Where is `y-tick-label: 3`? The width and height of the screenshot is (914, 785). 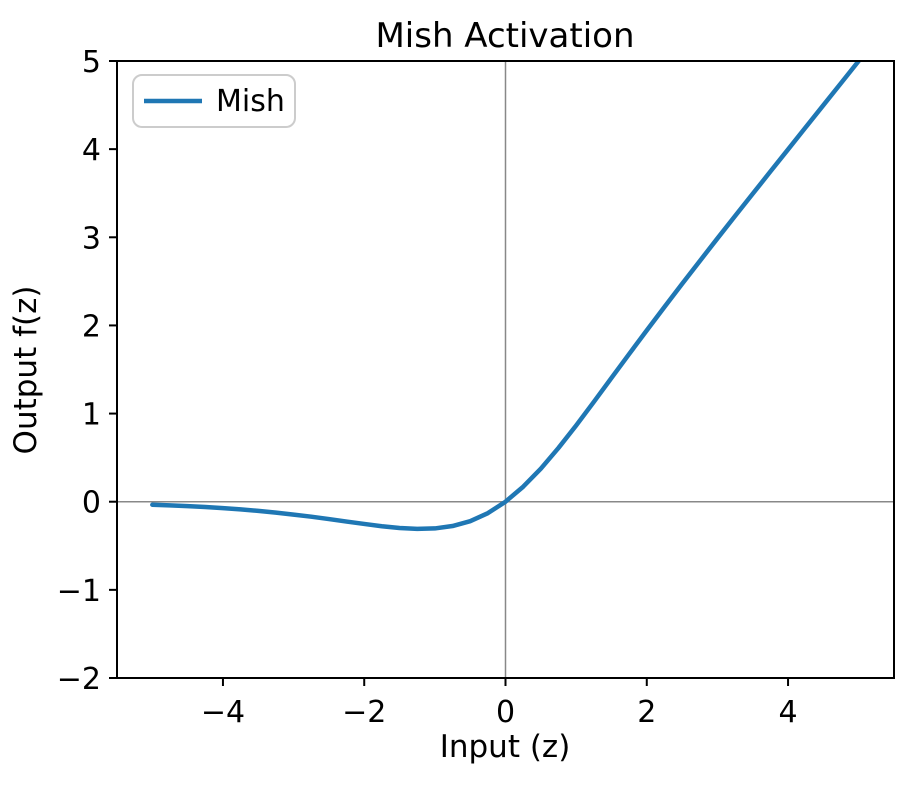
y-tick-label: 3 is located at coordinates (91, 238).